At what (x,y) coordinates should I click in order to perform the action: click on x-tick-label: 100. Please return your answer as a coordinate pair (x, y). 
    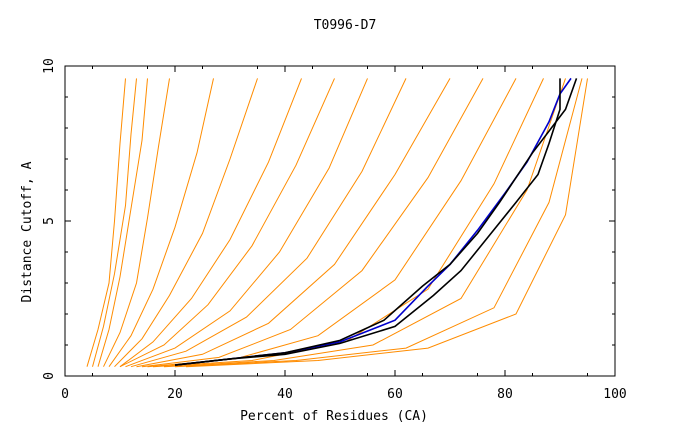
    Looking at the image, I should click on (614, 394).